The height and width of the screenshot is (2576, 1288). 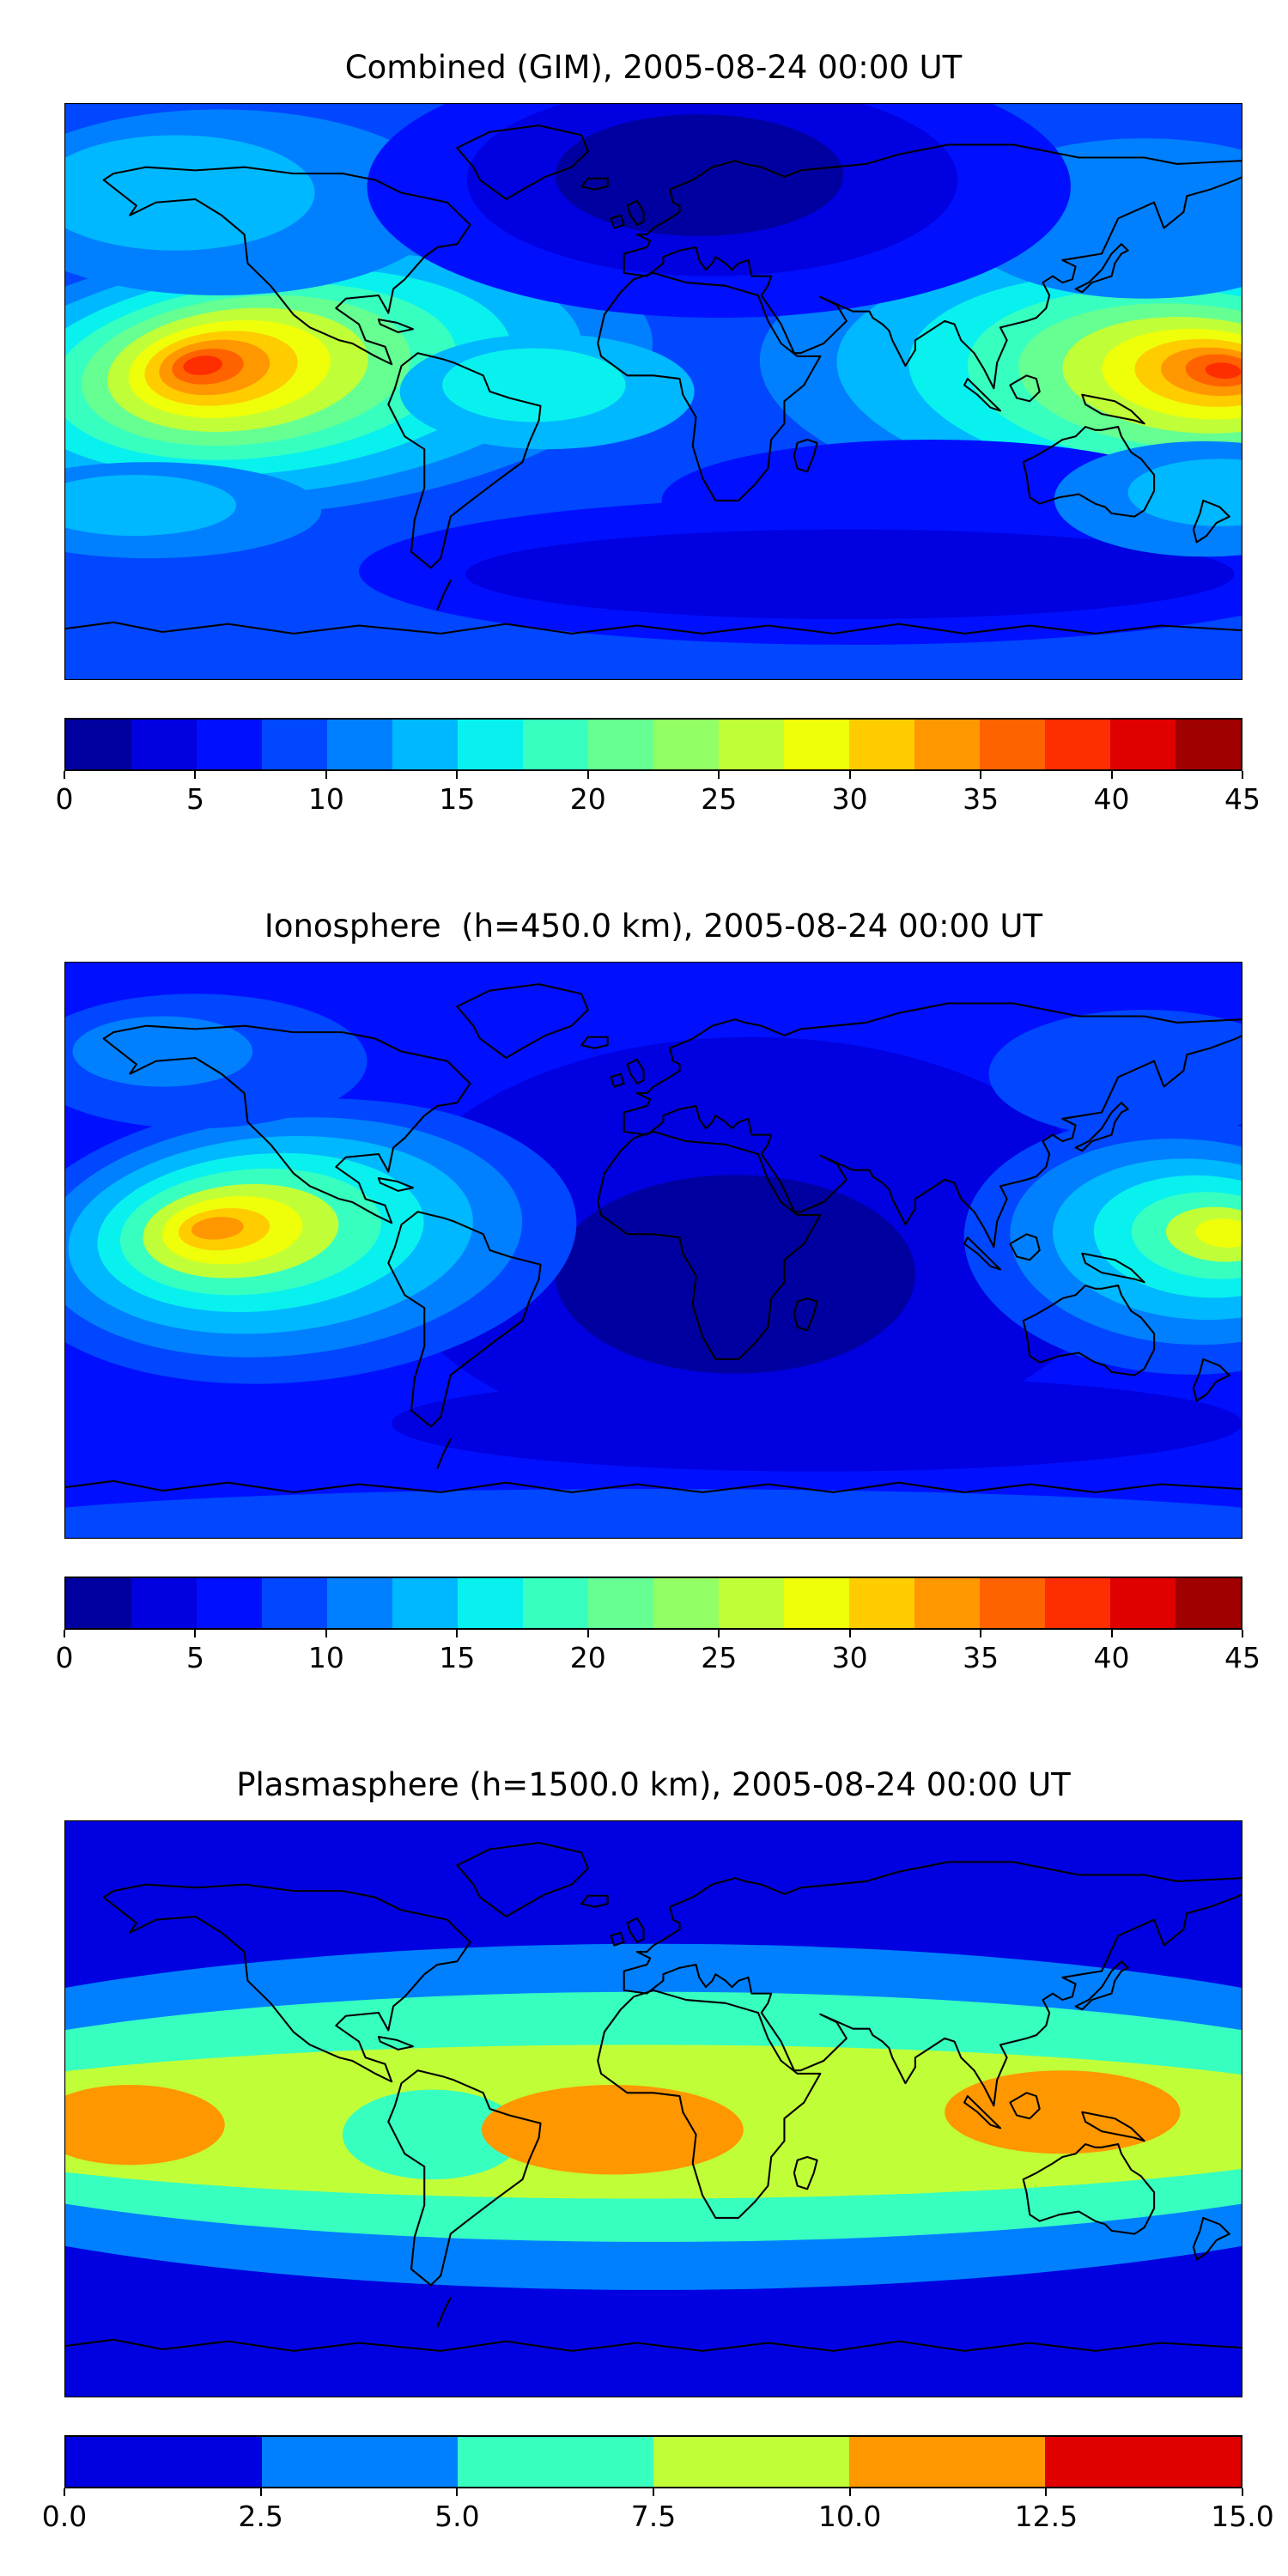 I want to click on colorbar-tick-label: 10.0, so click(x=850, y=2516).